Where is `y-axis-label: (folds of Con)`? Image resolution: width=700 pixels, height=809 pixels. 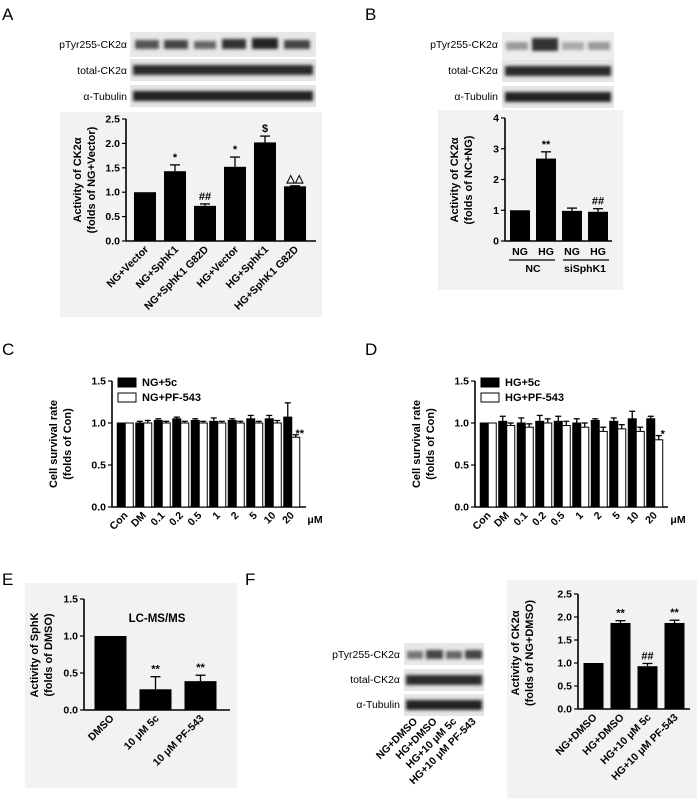 y-axis-label: (folds of Con) is located at coordinates (431, 444).